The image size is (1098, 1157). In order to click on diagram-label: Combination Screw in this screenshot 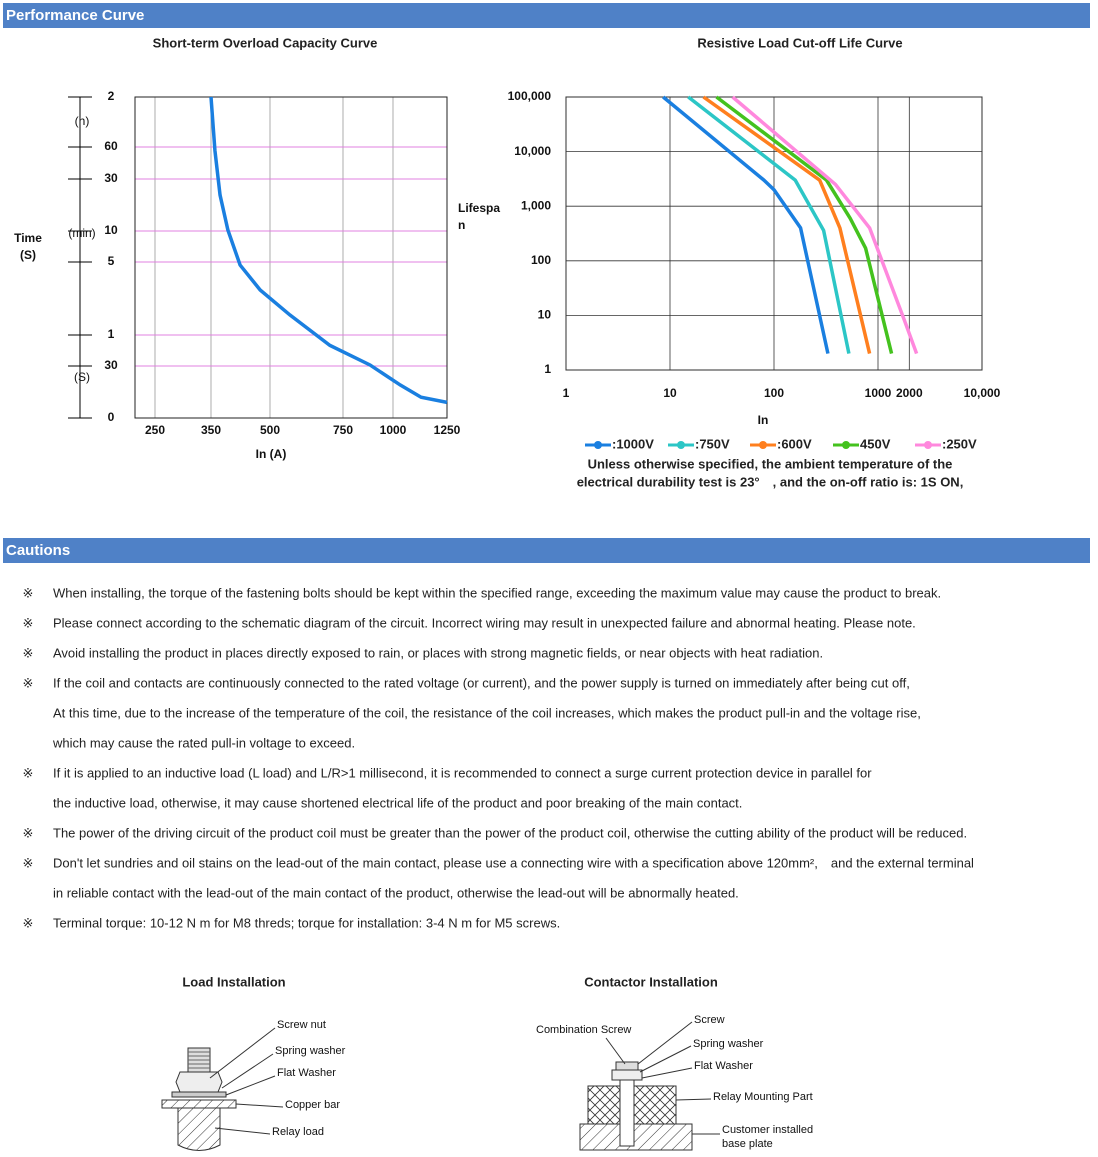, I will do `click(583, 1030)`.